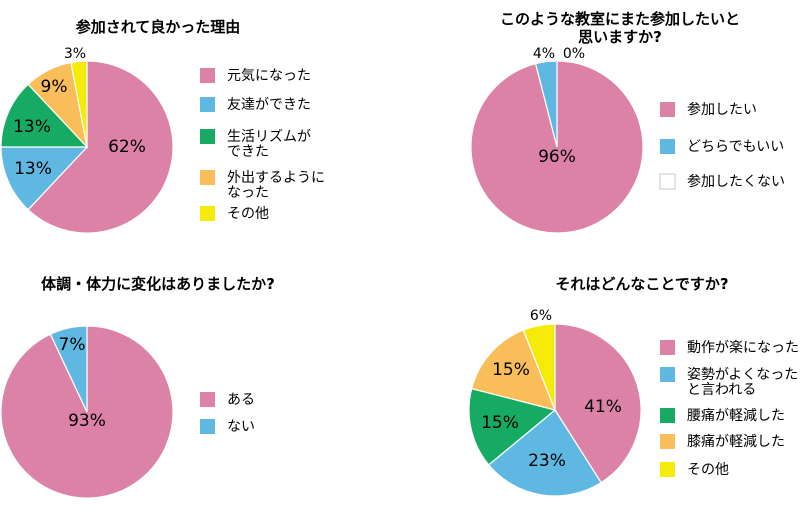 The height and width of the screenshot is (512, 810). What do you see at coordinates (722, 109) in the screenshot?
I see `legend-label: 参加したい` at bounding box center [722, 109].